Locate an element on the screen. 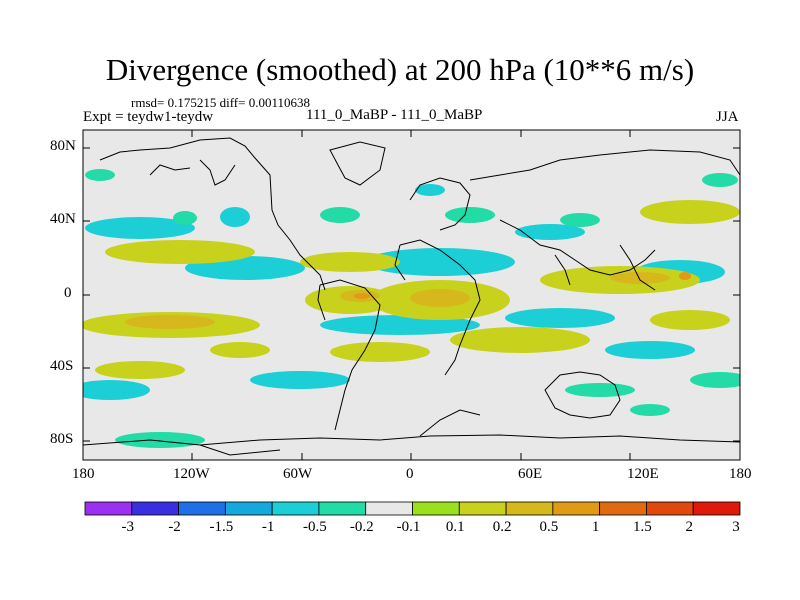  colorbar-label-2: -1.5 is located at coordinates (221, 527).